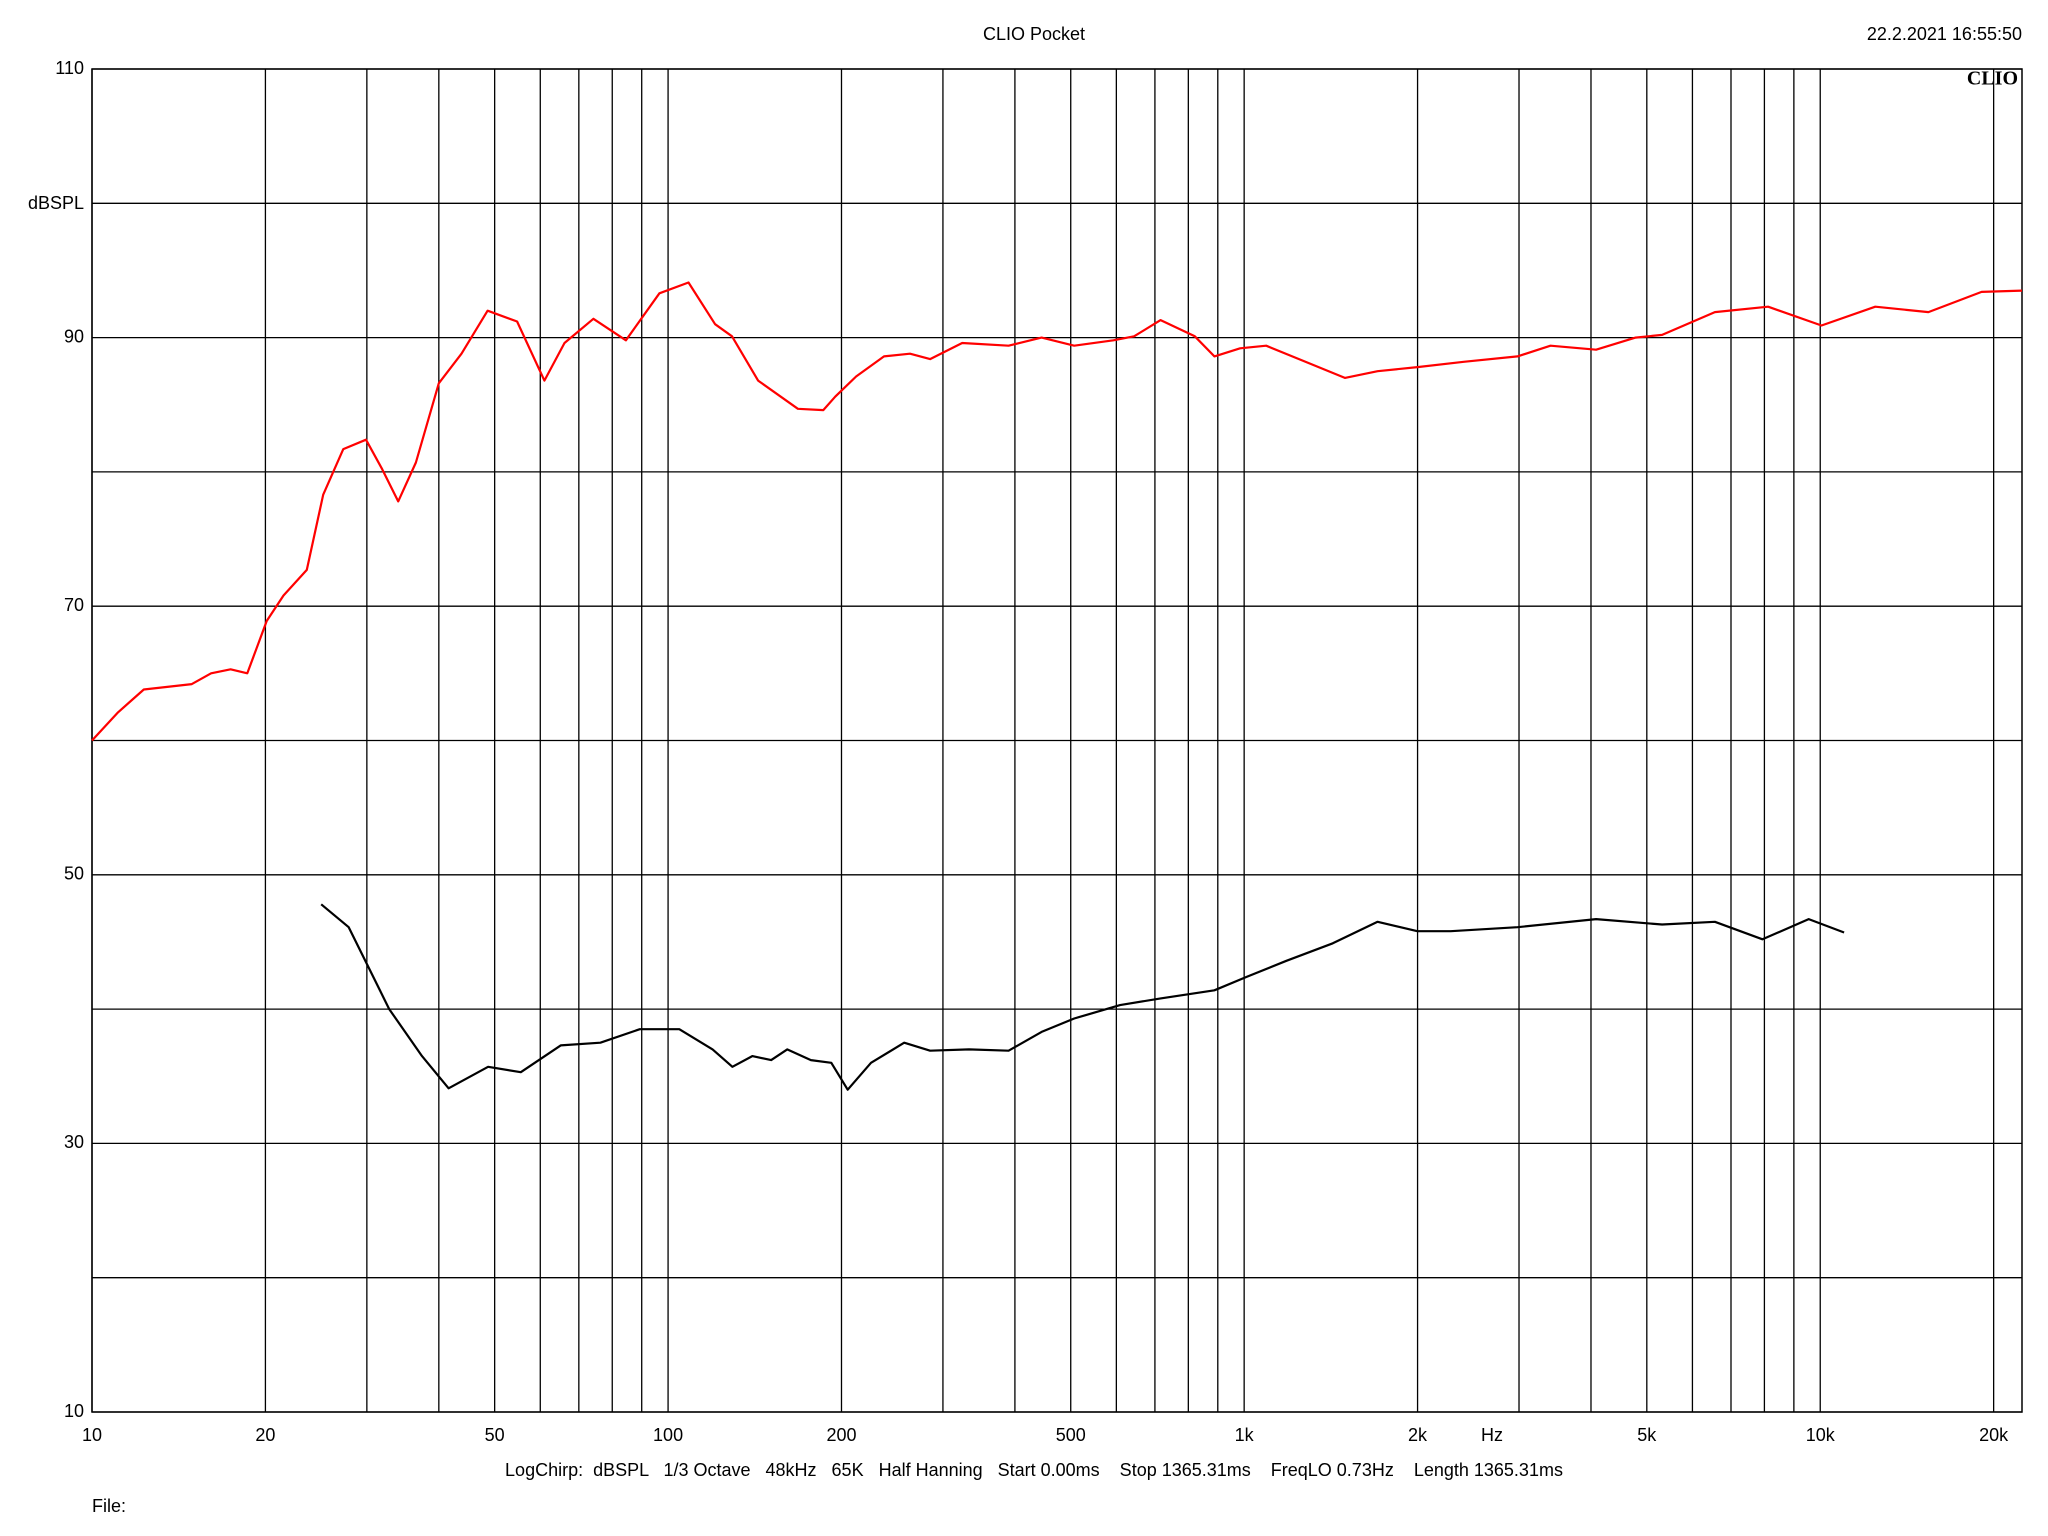 This screenshot has height=1536, width=2048. What do you see at coordinates (1647, 1435) in the screenshot?
I see `x-tick-label: 5k` at bounding box center [1647, 1435].